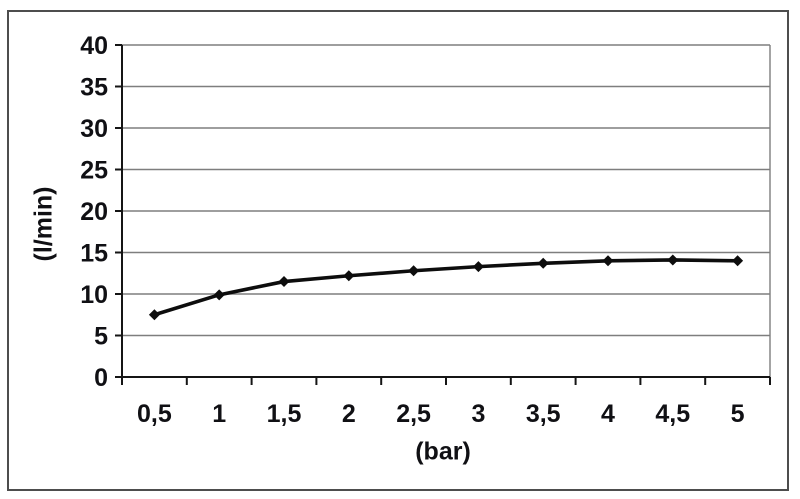 Image resolution: width=800 pixels, height=499 pixels. What do you see at coordinates (478, 414) in the screenshot?
I see `x-tick-label: 3` at bounding box center [478, 414].